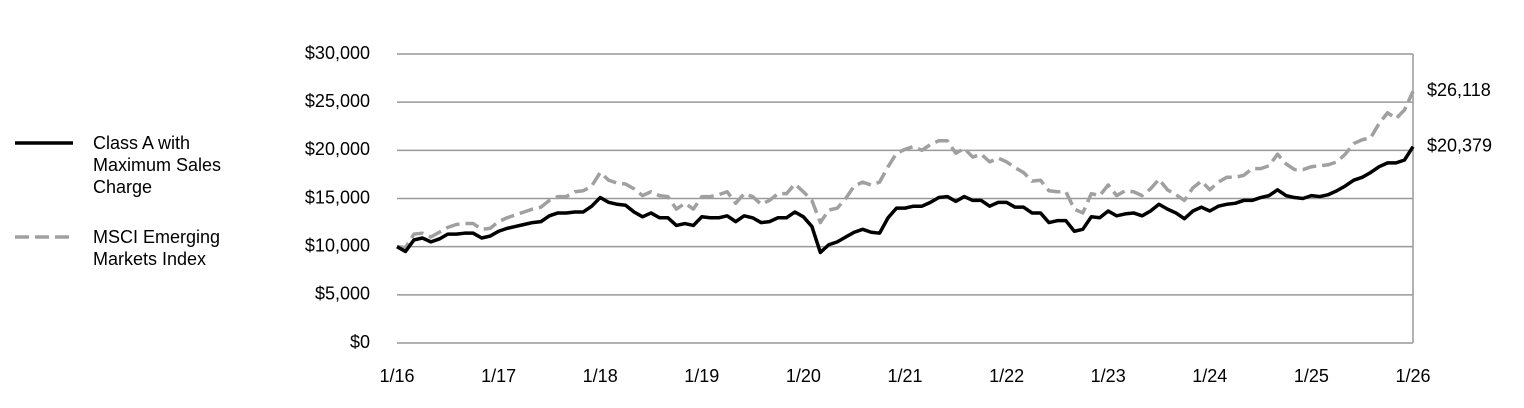 Image resolution: width=1524 pixels, height=408 pixels. I want to click on x-tick-label: 1/26, so click(1412, 376).